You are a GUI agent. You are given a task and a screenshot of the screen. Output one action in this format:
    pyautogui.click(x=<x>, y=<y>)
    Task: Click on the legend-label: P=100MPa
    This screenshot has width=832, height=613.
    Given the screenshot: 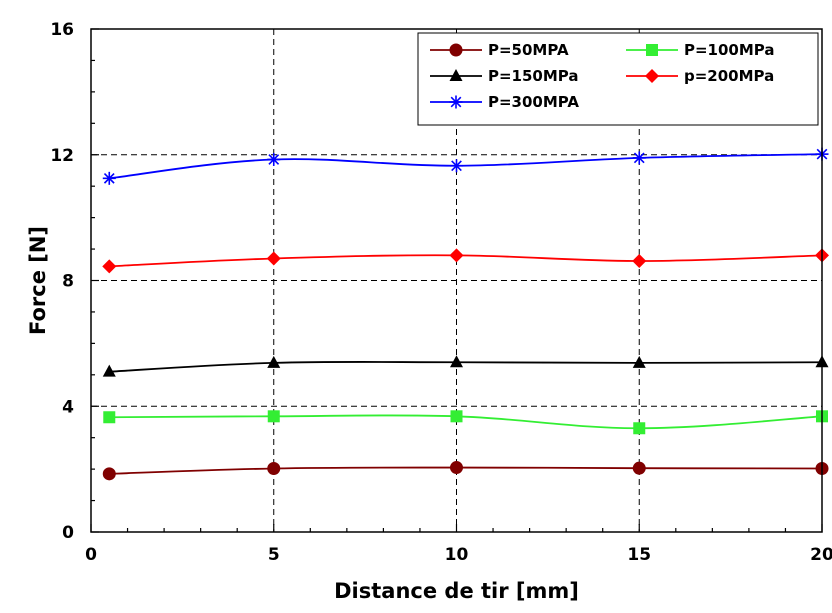 What is the action you would take?
    pyautogui.click(x=729, y=50)
    